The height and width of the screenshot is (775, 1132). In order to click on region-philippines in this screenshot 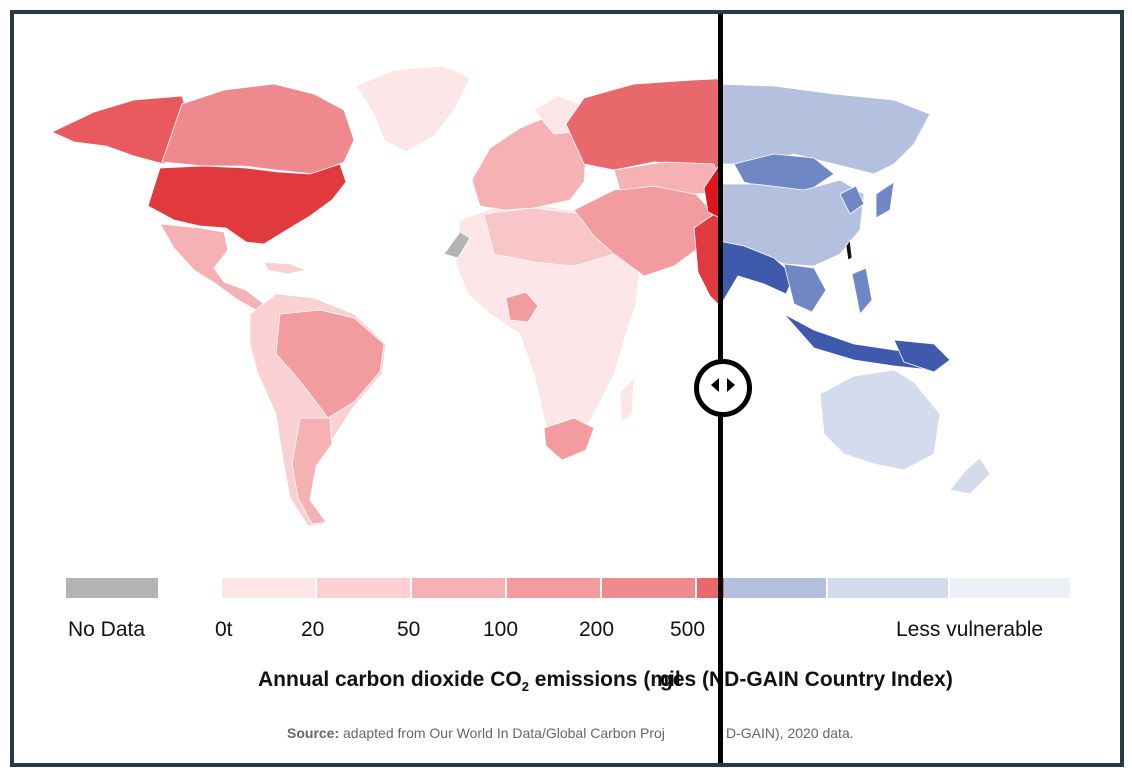, I will do `click(862, 291)`.